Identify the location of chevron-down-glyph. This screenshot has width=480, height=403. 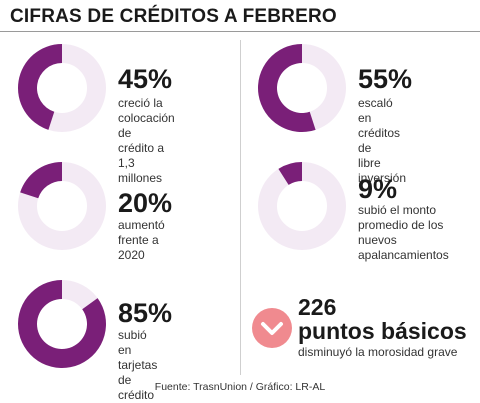
(272, 328).